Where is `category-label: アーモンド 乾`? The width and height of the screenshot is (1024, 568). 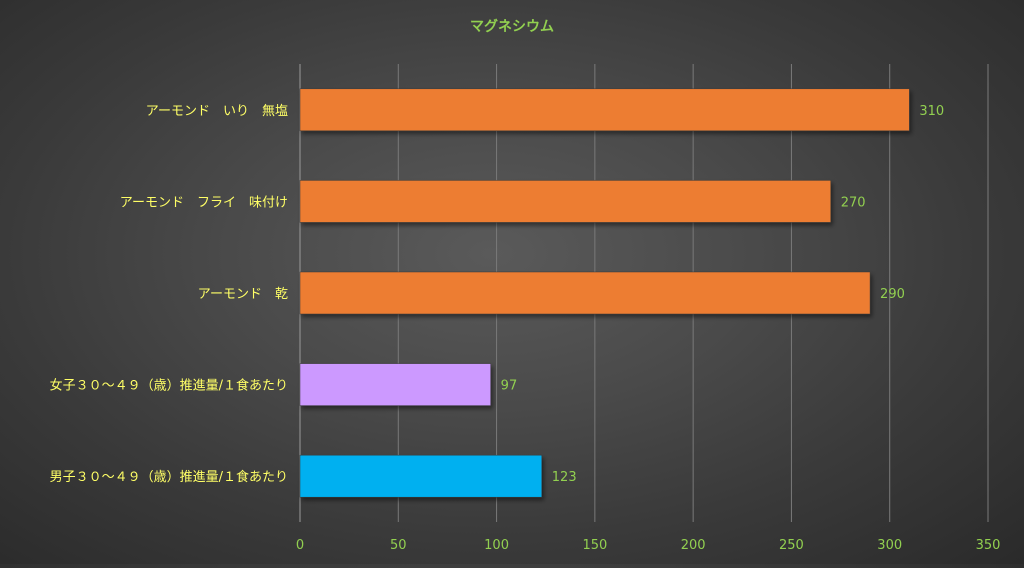
category-label: アーモンド 乾 is located at coordinates (243, 294).